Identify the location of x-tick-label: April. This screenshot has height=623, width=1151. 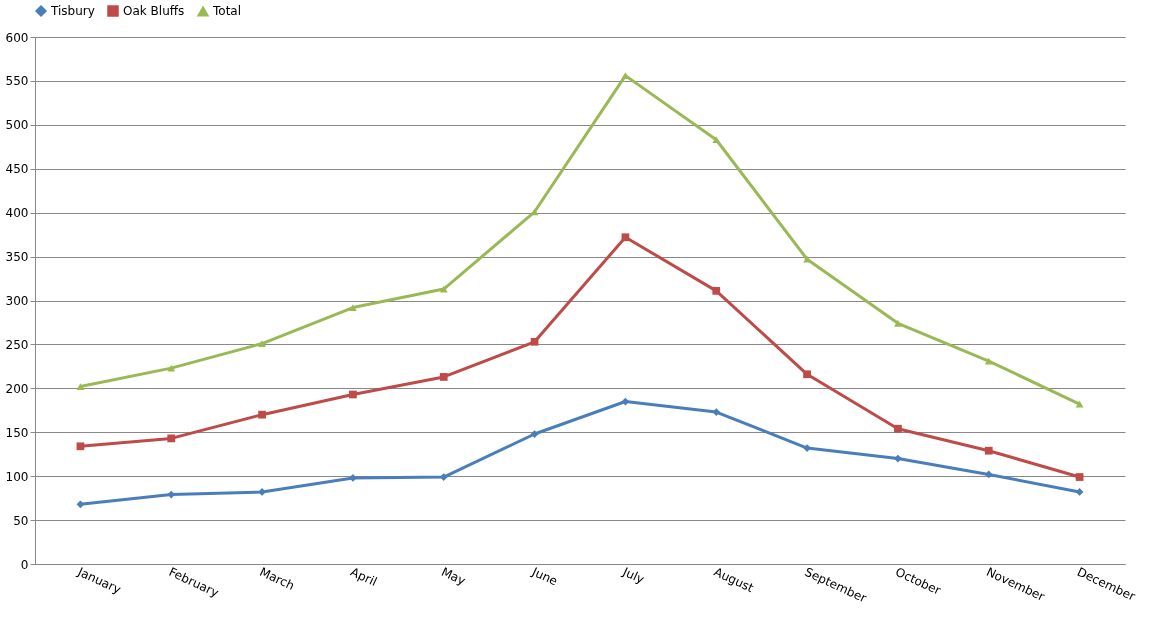
(364, 576).